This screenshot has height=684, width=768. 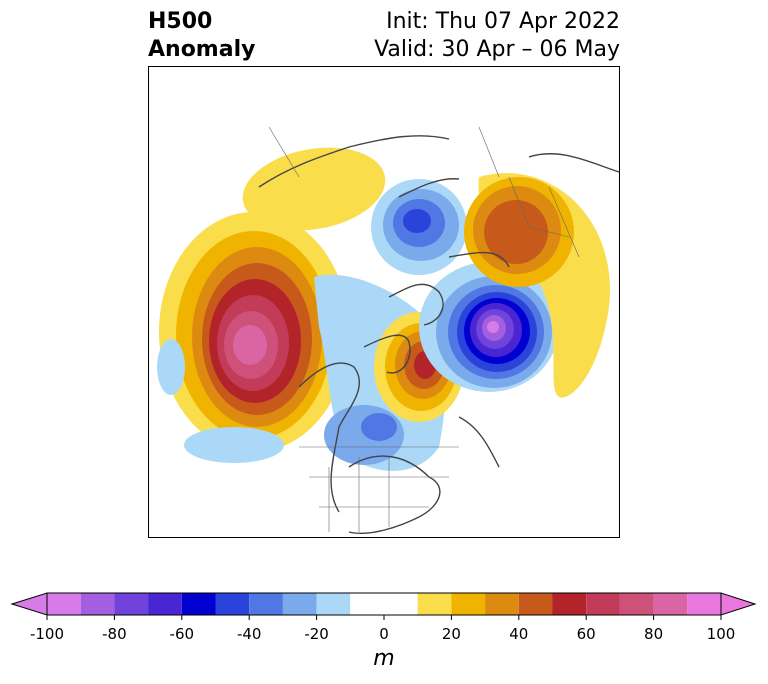 I want to click on colorbar-tick-label: -100, so click(x=47, y=634).